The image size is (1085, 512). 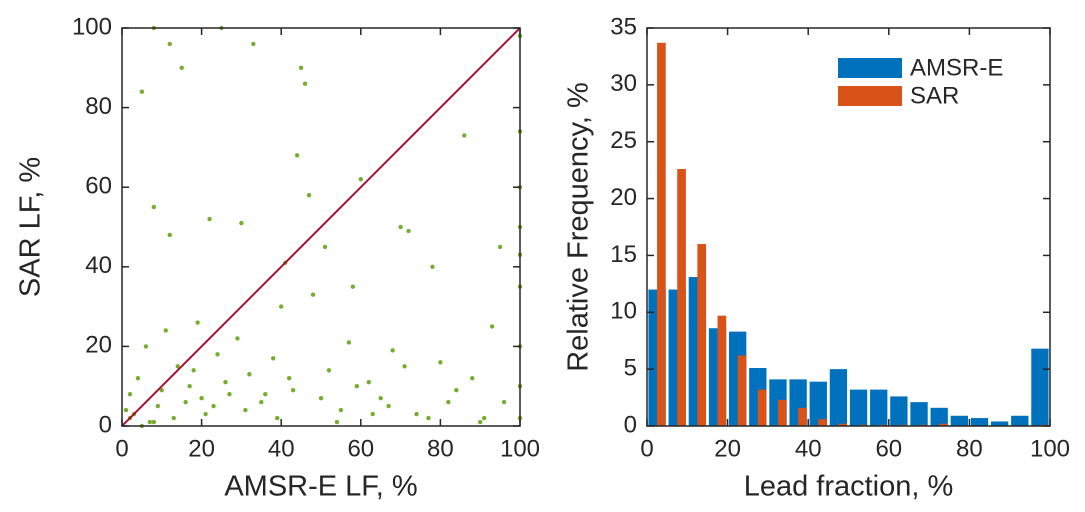 What do you see at coordinates (98, 186) in the screenshot?
I see `y-tick-label: 60` at bounding box center [98, 186].